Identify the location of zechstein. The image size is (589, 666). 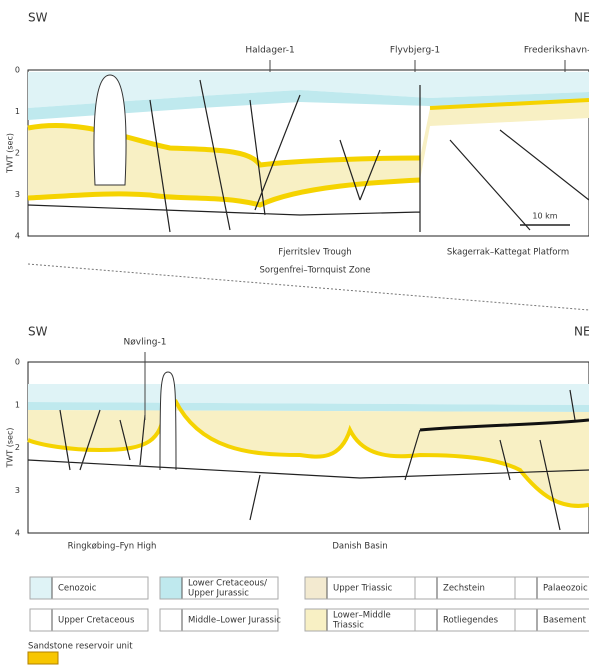
(504, 425).